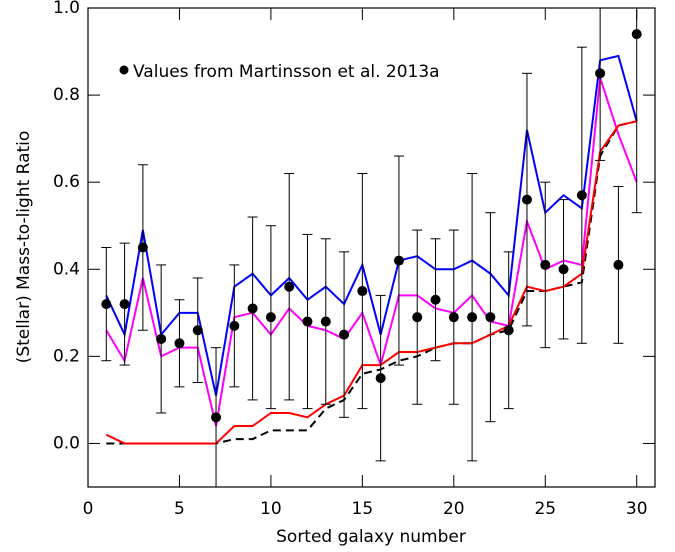  What do you see at coordinates (66, 356) in the screenshot?
I see `y-tick-label: 0.2` at bounding box center [66, 356].